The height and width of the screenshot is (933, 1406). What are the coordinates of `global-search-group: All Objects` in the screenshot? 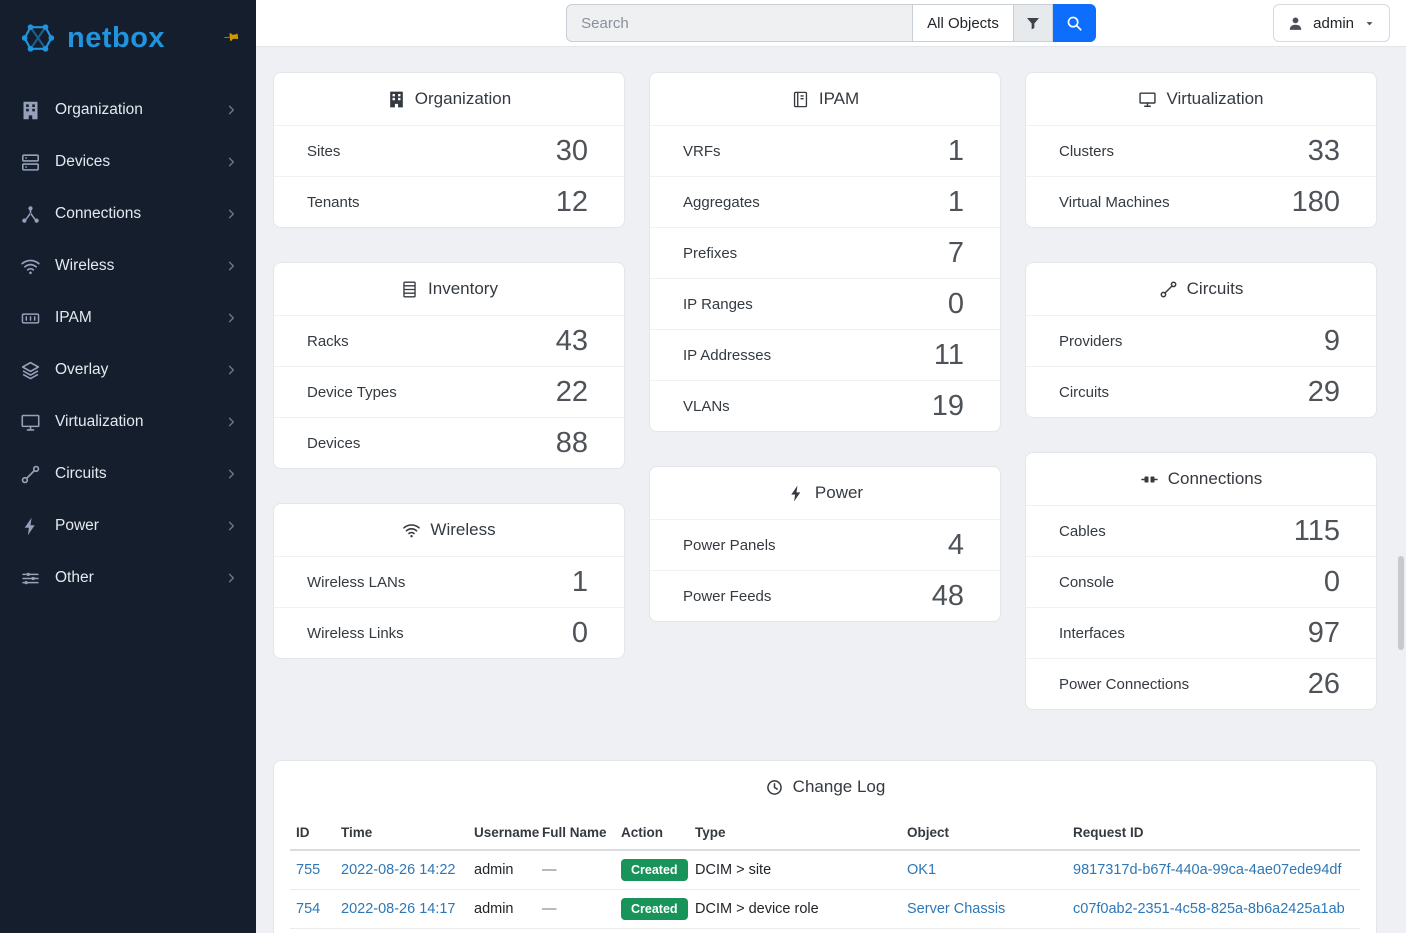 It's located at (831, 23).